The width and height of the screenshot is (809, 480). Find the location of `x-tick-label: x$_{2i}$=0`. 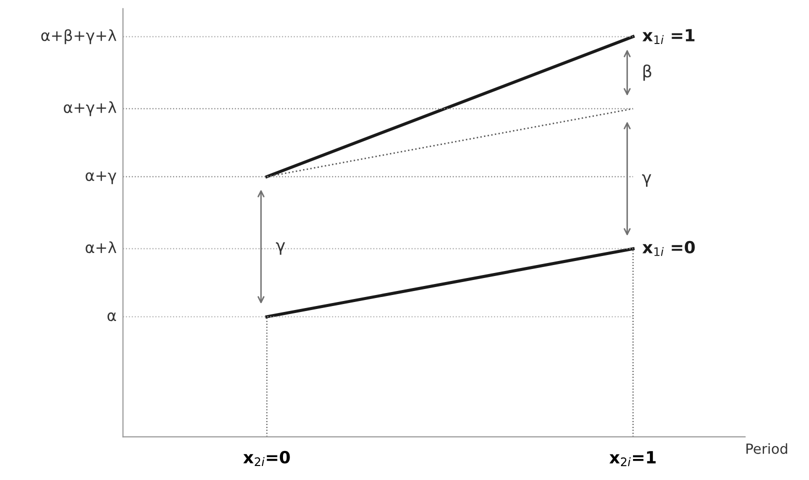

x-tick-label: x$_{2i}$=0 is located at coordinates (266, 458).